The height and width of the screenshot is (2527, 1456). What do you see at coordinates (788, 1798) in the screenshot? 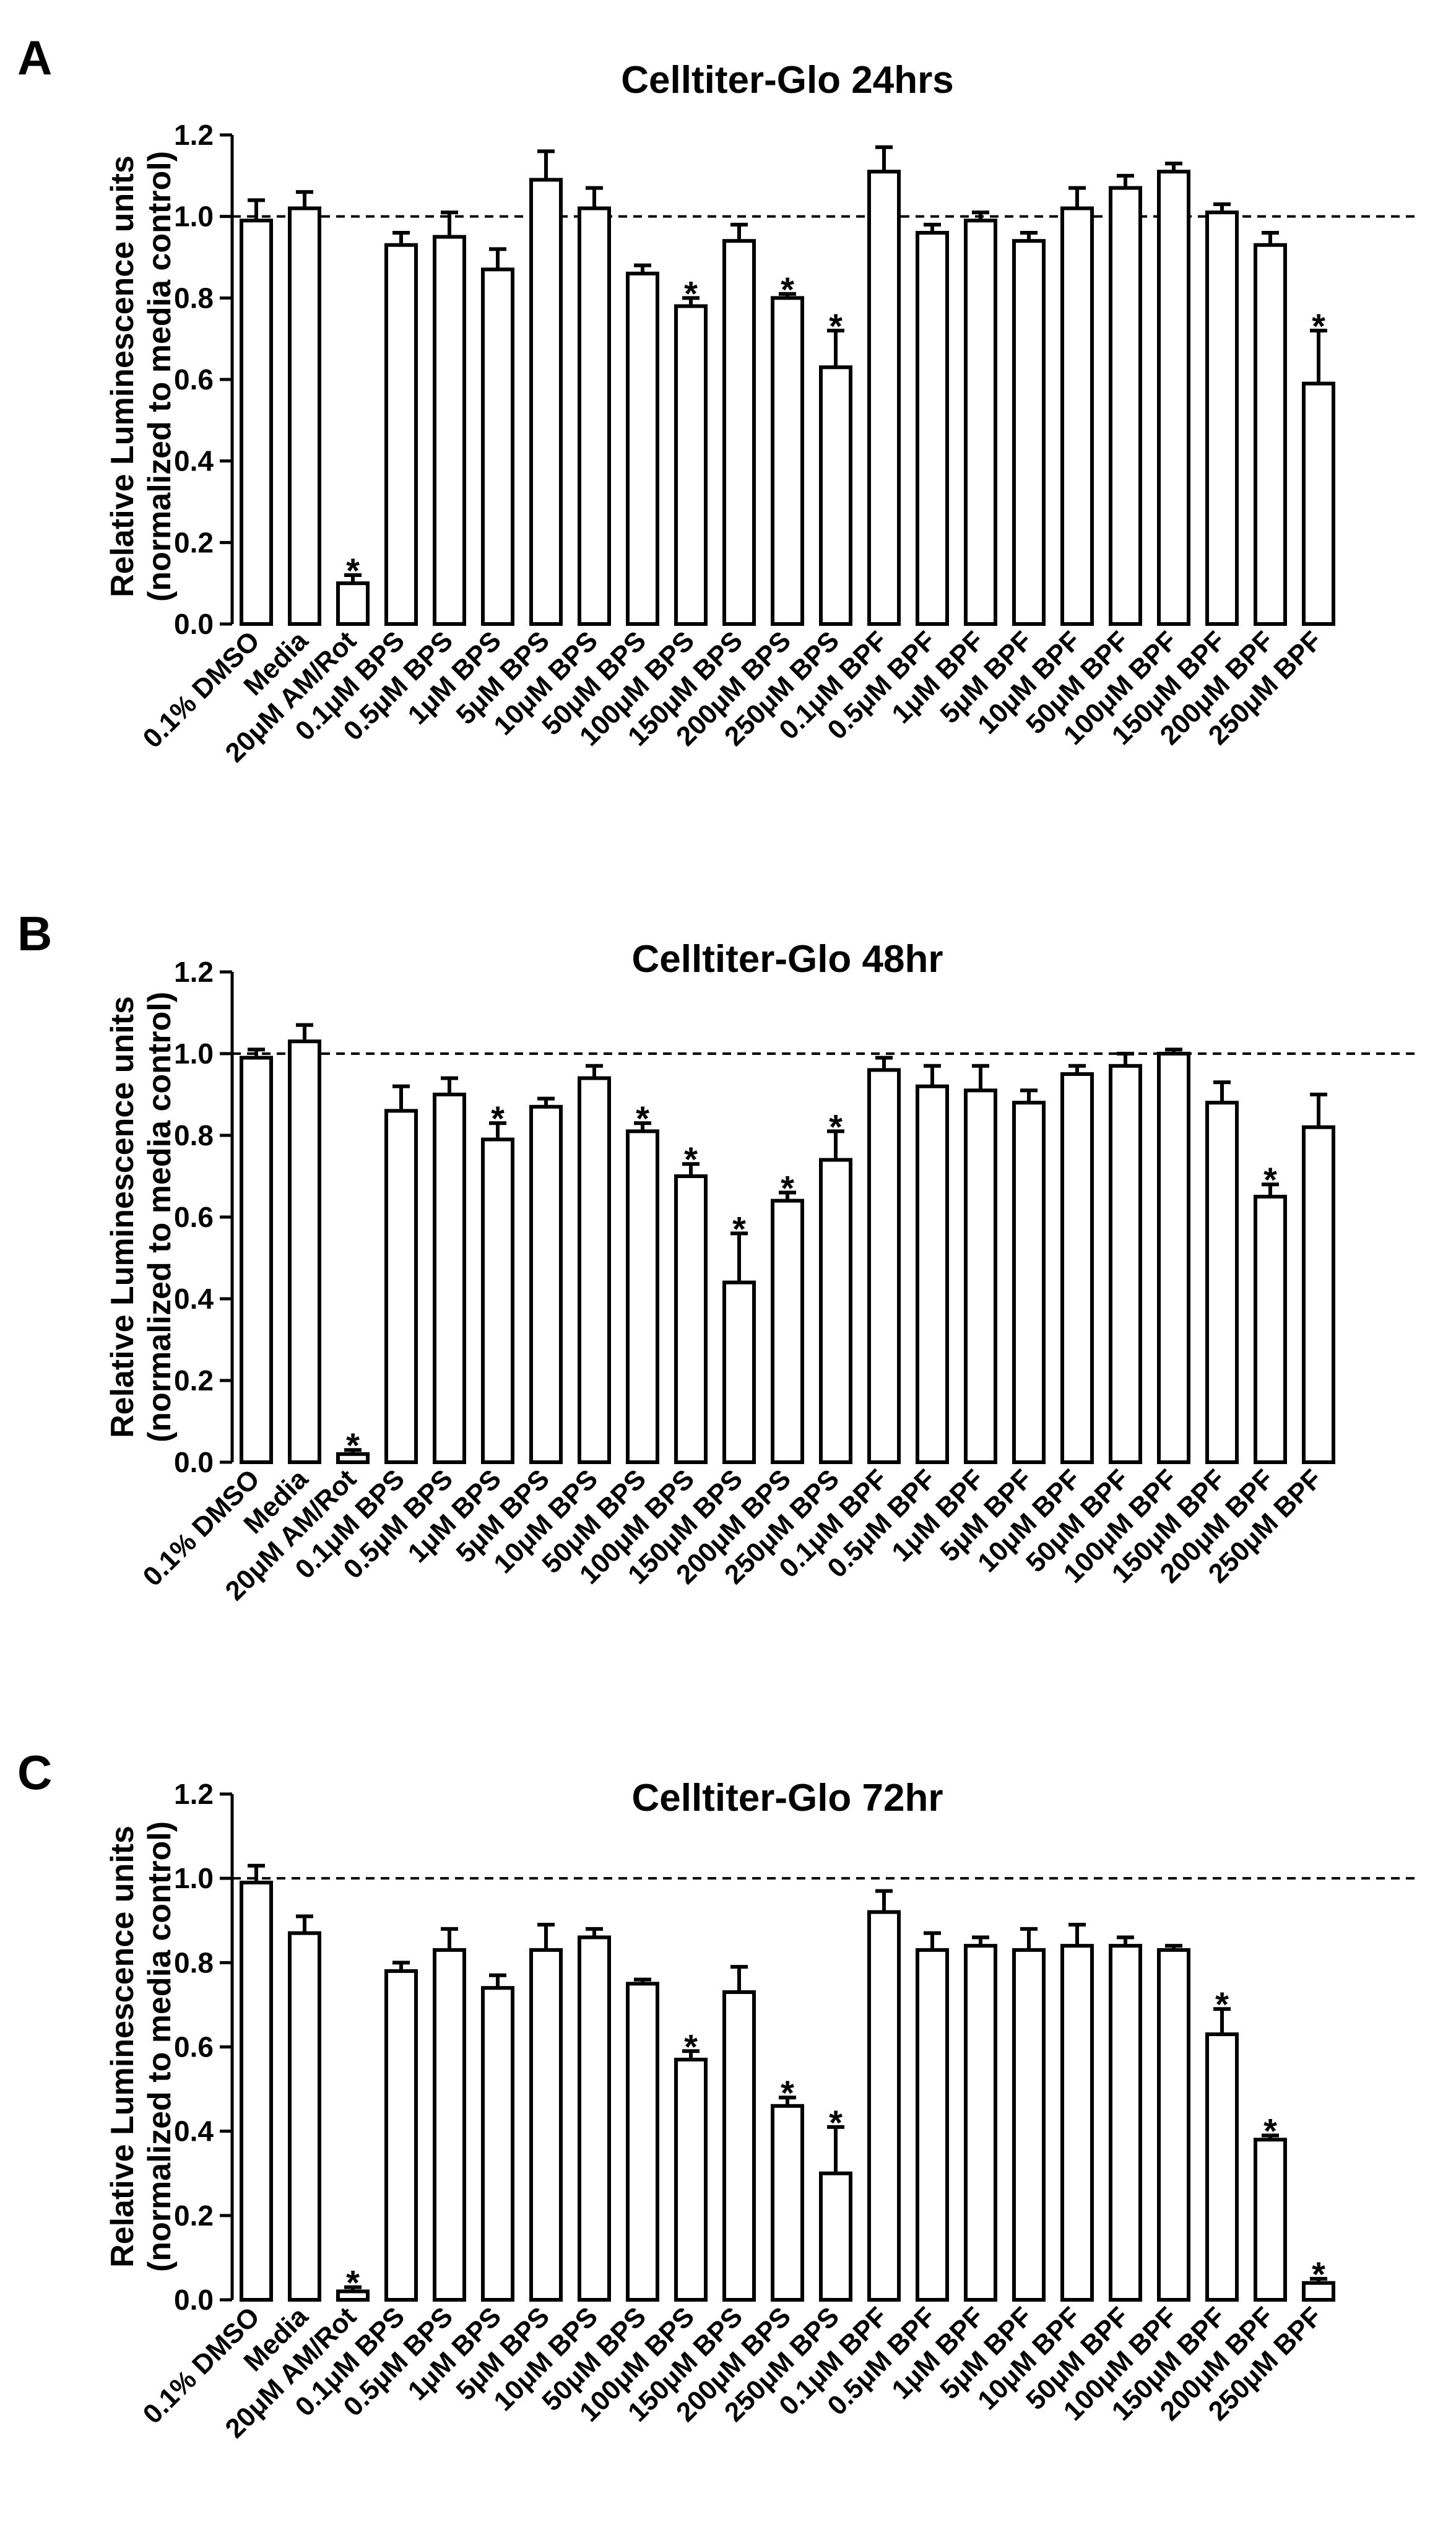
I see `chart-title: Celltiter-Glo 72hr` at bounding box center [788, 1798].